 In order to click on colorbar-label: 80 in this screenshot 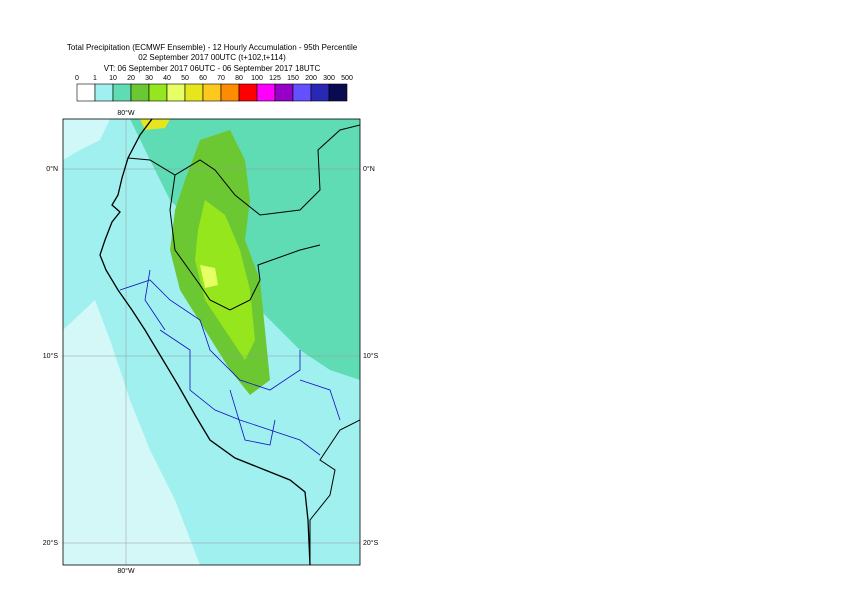, I will do `click(239, 78)`.